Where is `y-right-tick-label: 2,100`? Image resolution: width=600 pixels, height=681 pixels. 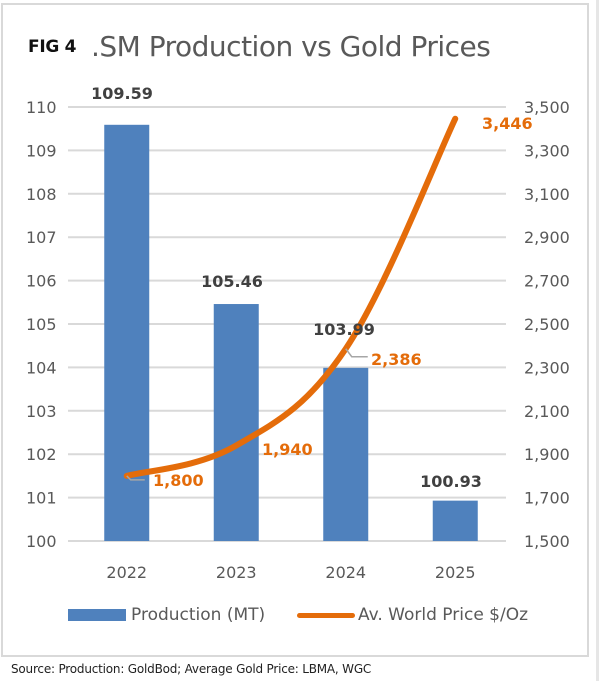
y-right-tick-label: 2,100 is located at coordinates (547, 411).